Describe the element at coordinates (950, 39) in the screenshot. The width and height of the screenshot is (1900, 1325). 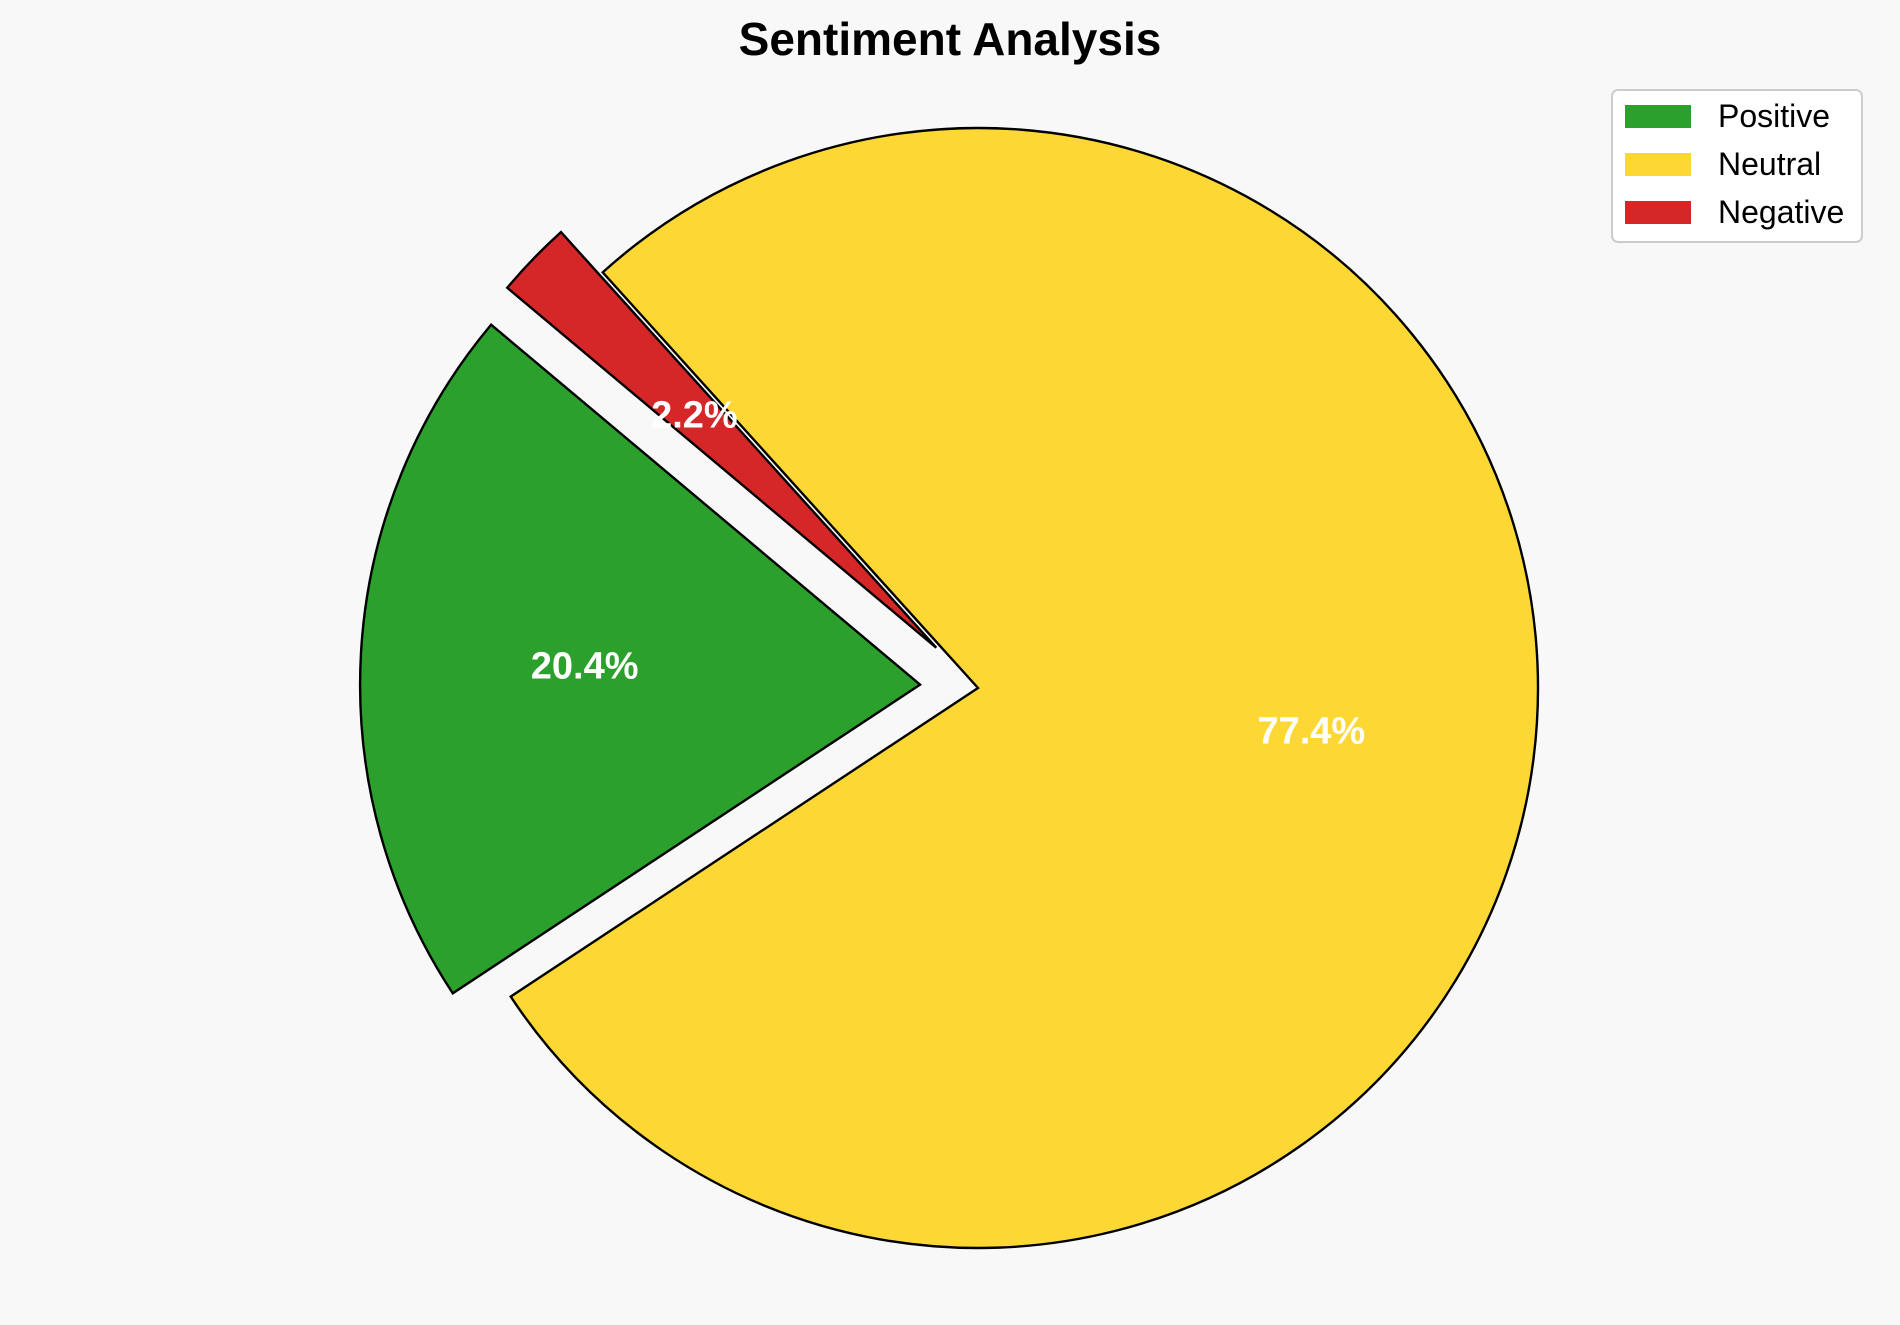
I see `chart-title: Sentiment Analysis` at that location.